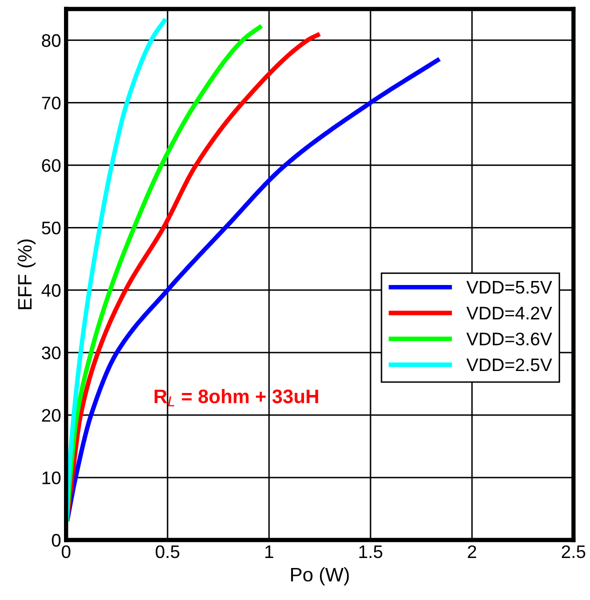  Describe the element at coordinates (51, 103) in the screenshot. I see `y-tick-label: 70` at that location.